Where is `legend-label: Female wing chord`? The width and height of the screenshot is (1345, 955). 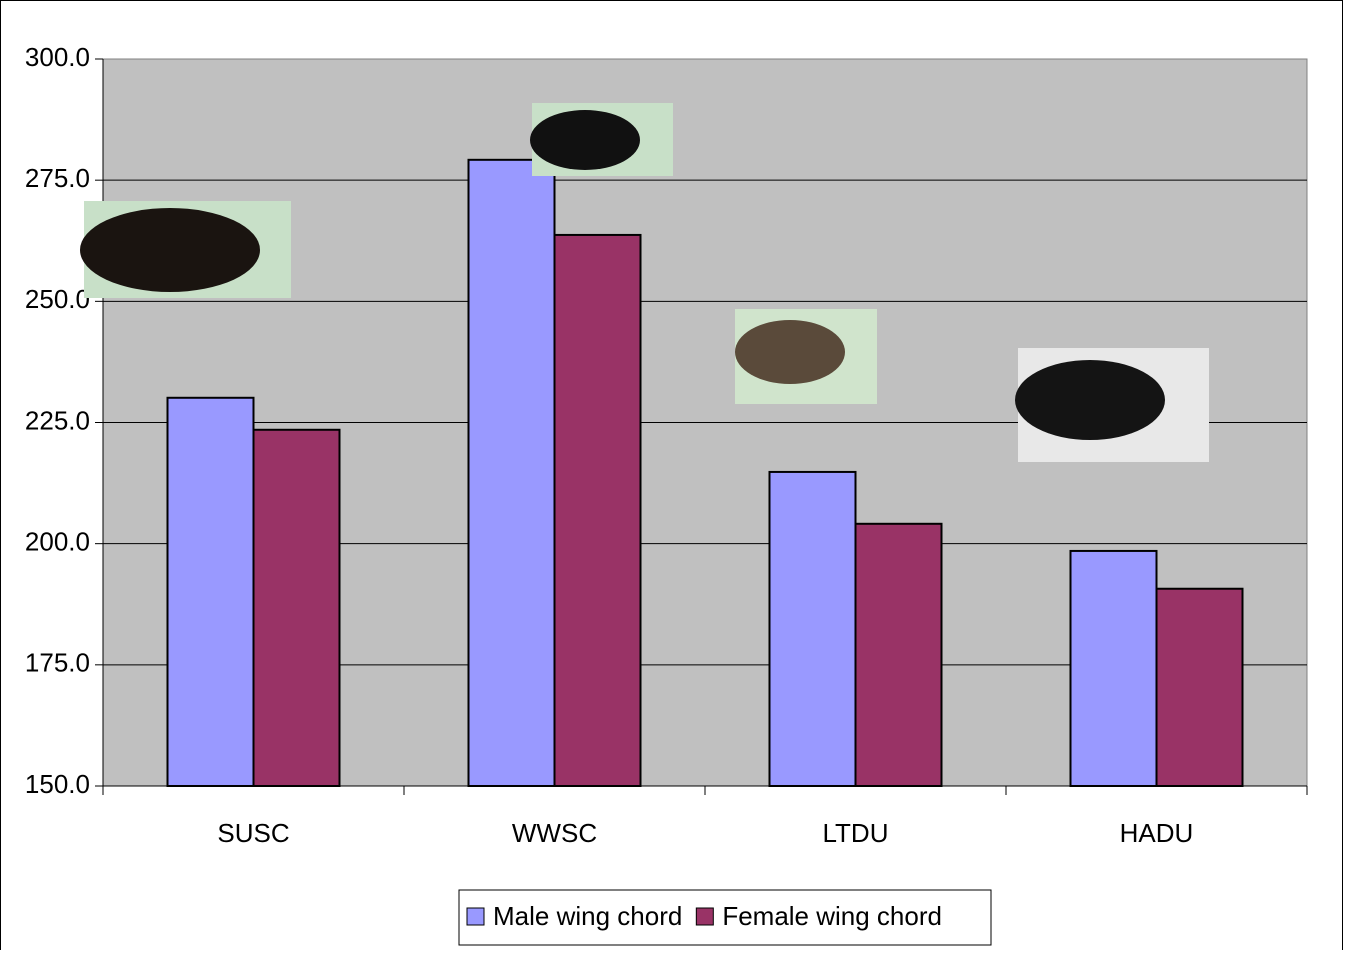 legend-label: Female wing chord is located at coordinates (832, 916).